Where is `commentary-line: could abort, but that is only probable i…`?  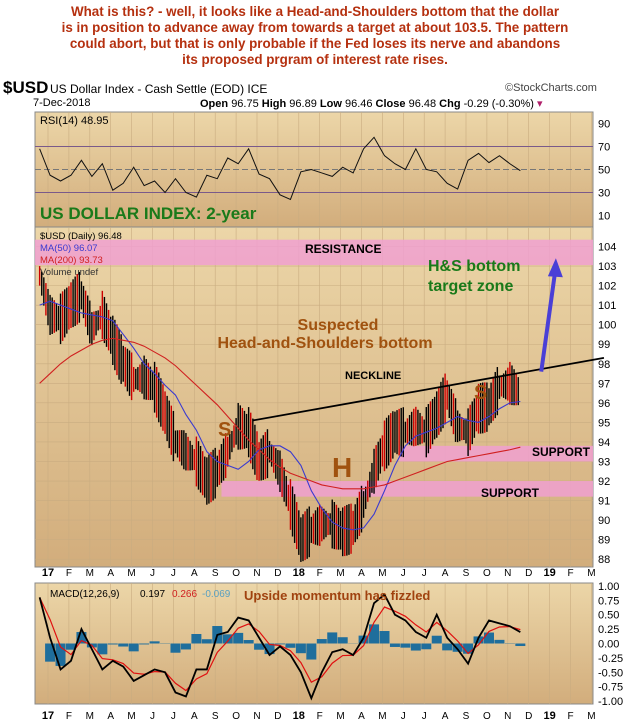 commentary-line: could abort, but that is only probable i… is located at coordinates (315, 43).